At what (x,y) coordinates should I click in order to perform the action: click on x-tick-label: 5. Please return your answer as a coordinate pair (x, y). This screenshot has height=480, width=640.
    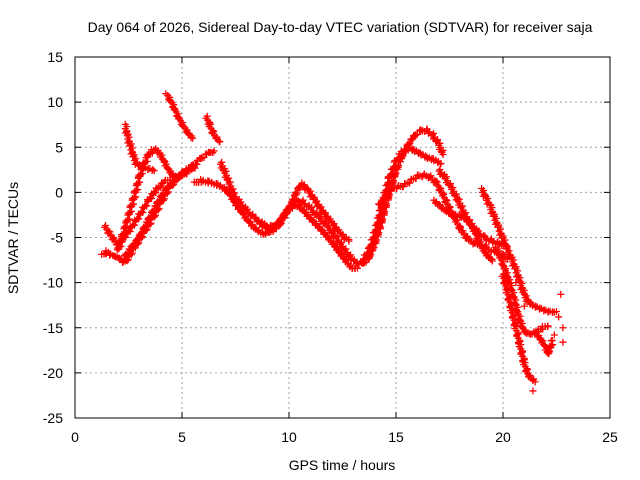
    Looking at the image, I should click on (182, 437).